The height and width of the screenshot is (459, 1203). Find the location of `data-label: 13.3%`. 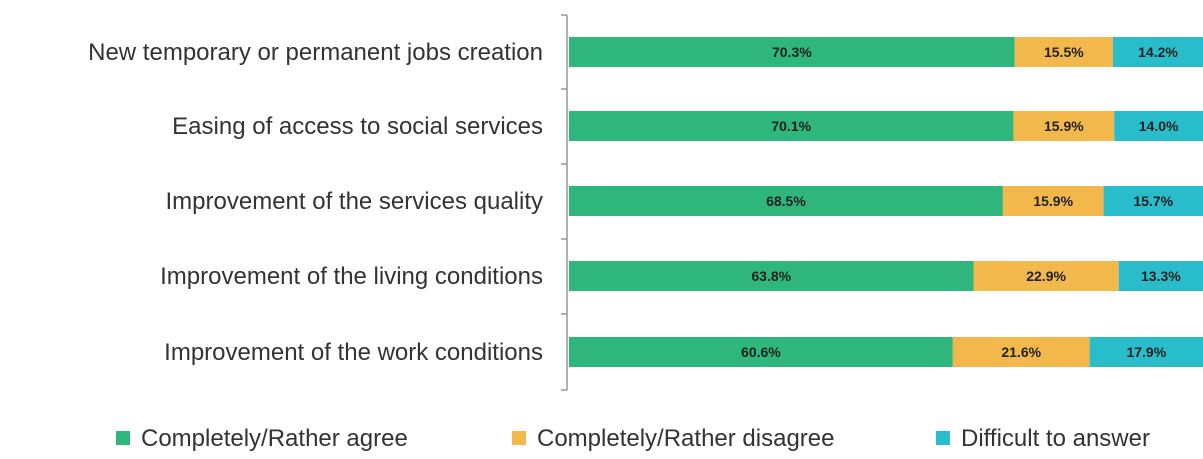

data-label: 13.3% is located at coordinates (1161, 276).